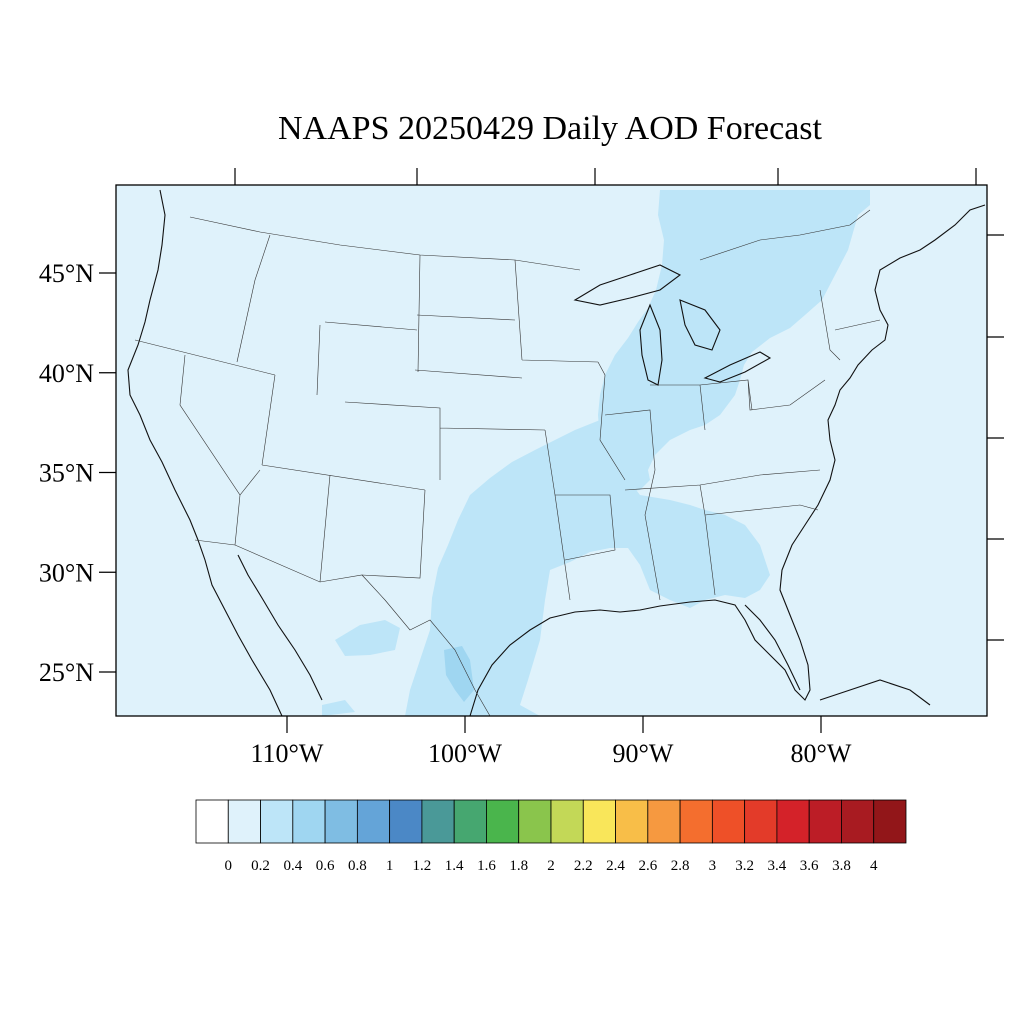  Describe the element at coordinates (518, 866) in the screenshot. I see `colorbar-label: 1.8` at that location.